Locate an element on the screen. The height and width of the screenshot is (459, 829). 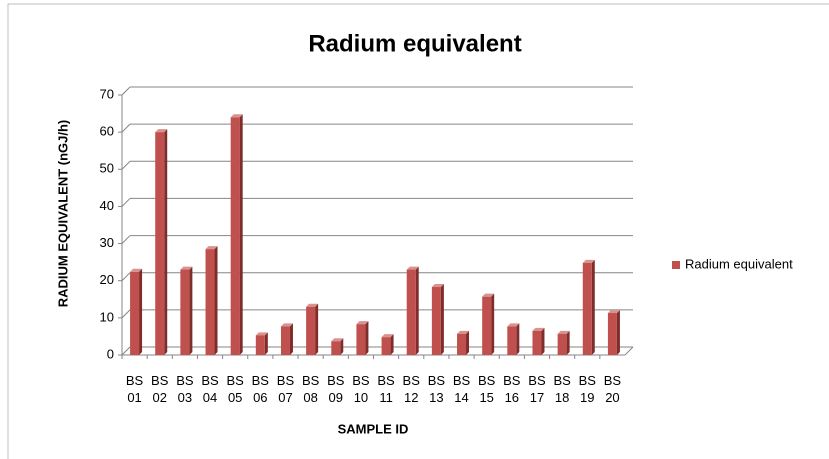
x-axis-label: SAMPLE ID is located at coordinates (373, 428).